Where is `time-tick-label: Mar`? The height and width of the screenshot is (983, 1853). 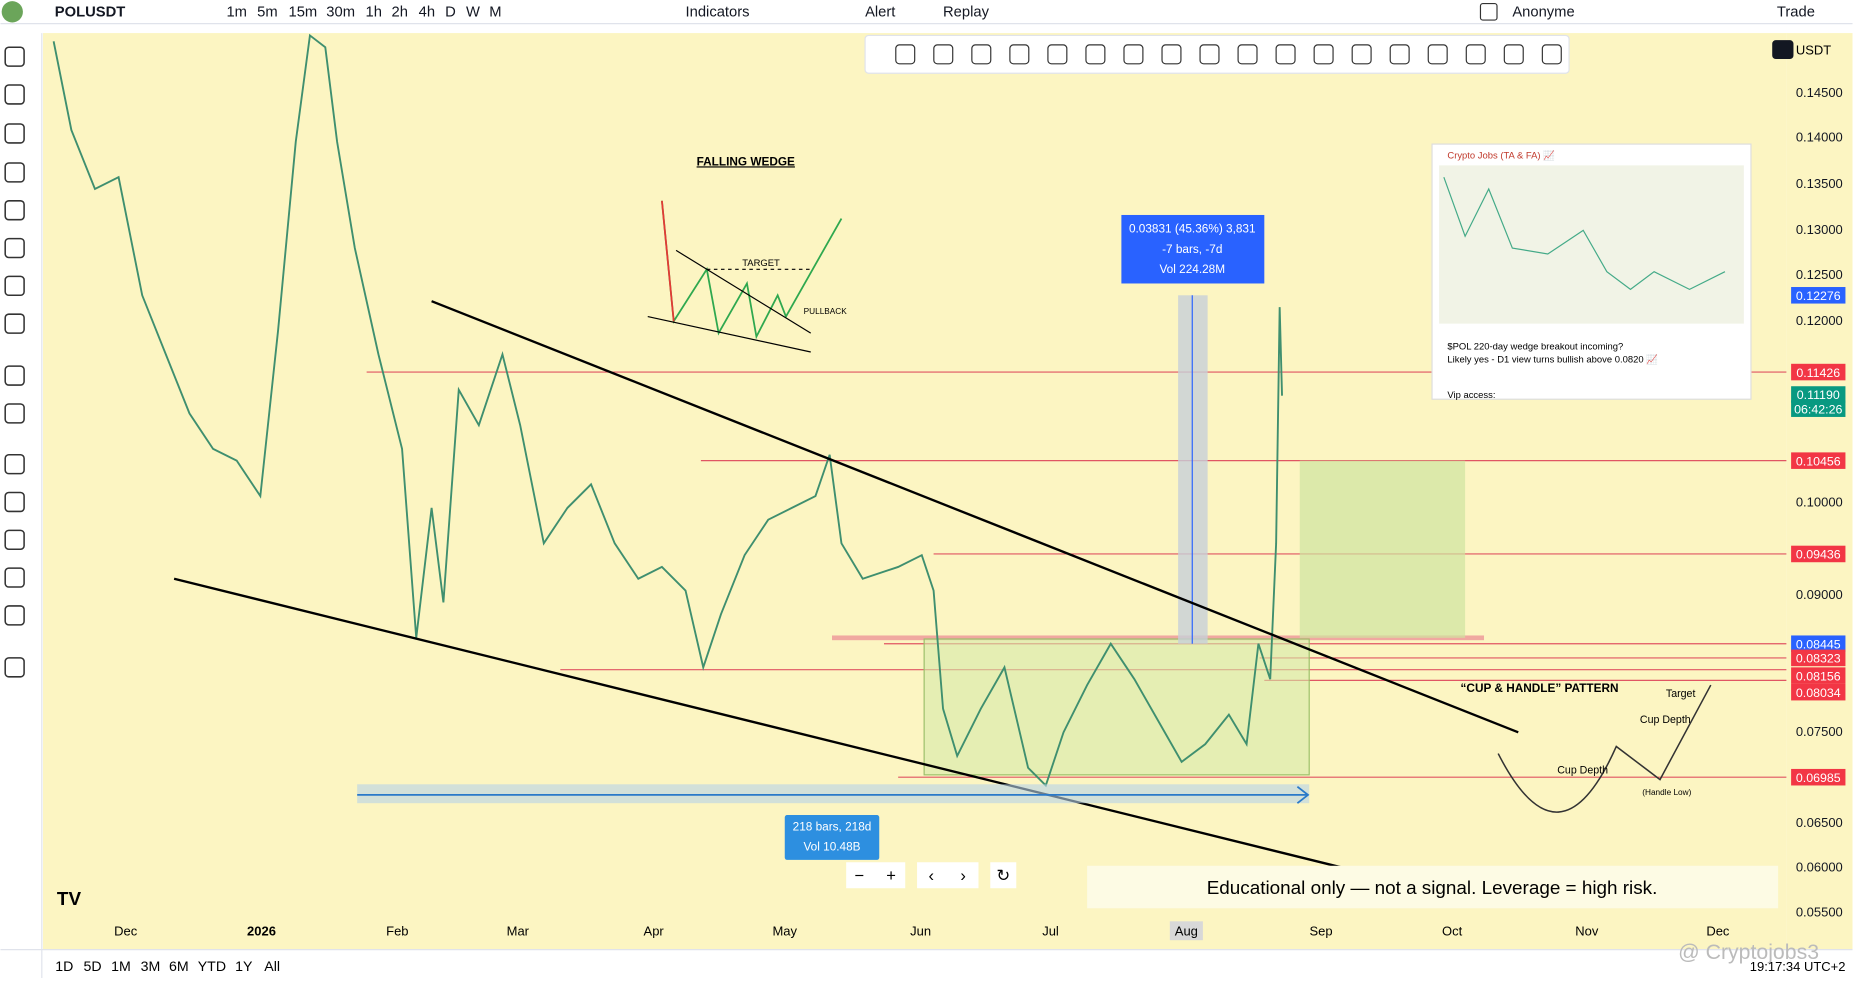 time-tick-label: Mar is located at coordinates (518, 930).